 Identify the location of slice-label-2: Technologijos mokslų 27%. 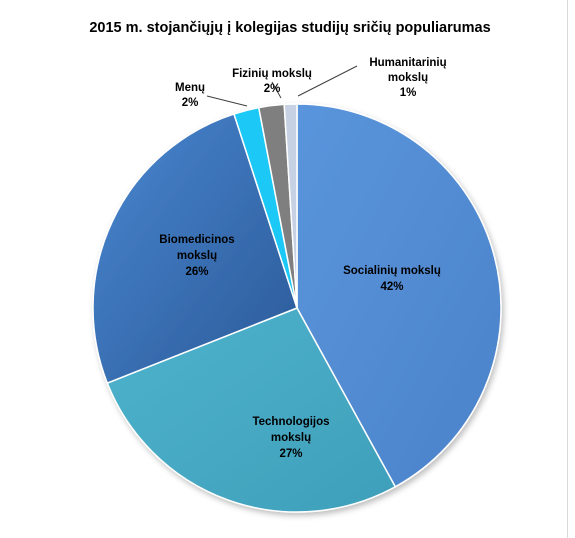
(290, 438).